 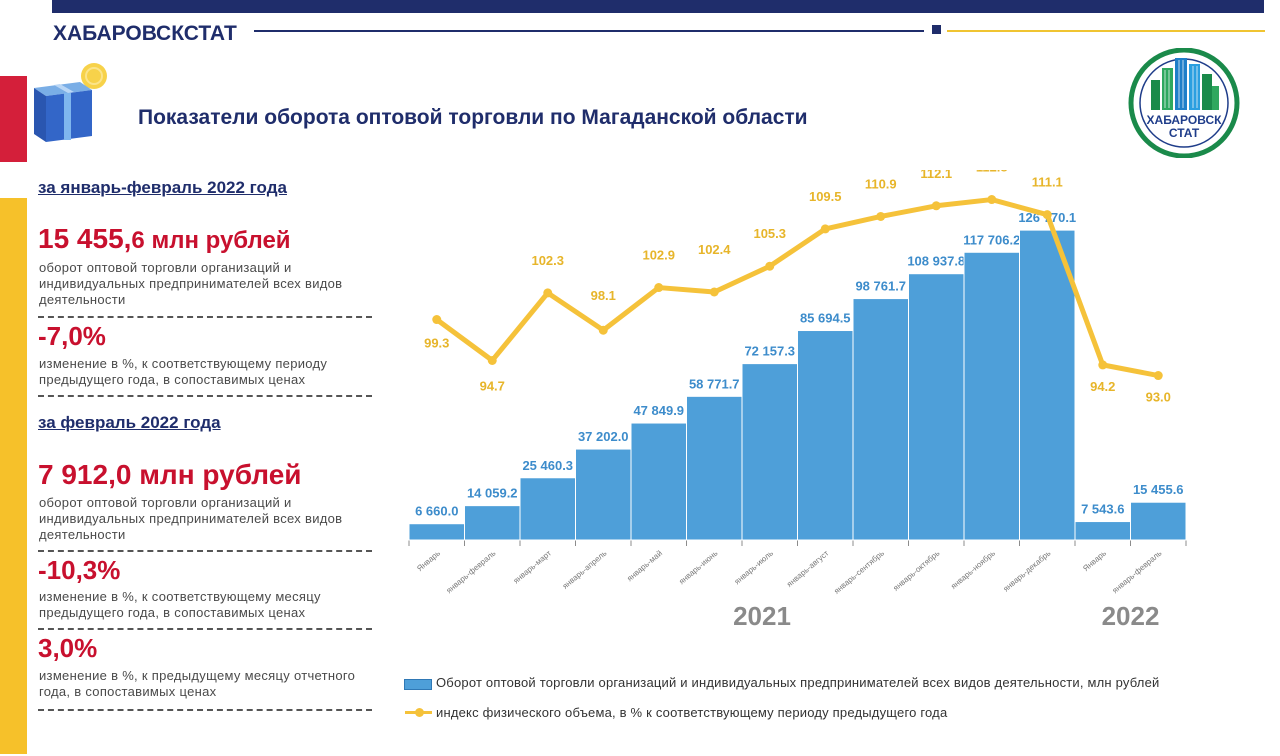 What do you see at coordinates (973, 570) in the screenshot?
I see `category-label: январь-ноябрь` at bounding box center [973, 570].